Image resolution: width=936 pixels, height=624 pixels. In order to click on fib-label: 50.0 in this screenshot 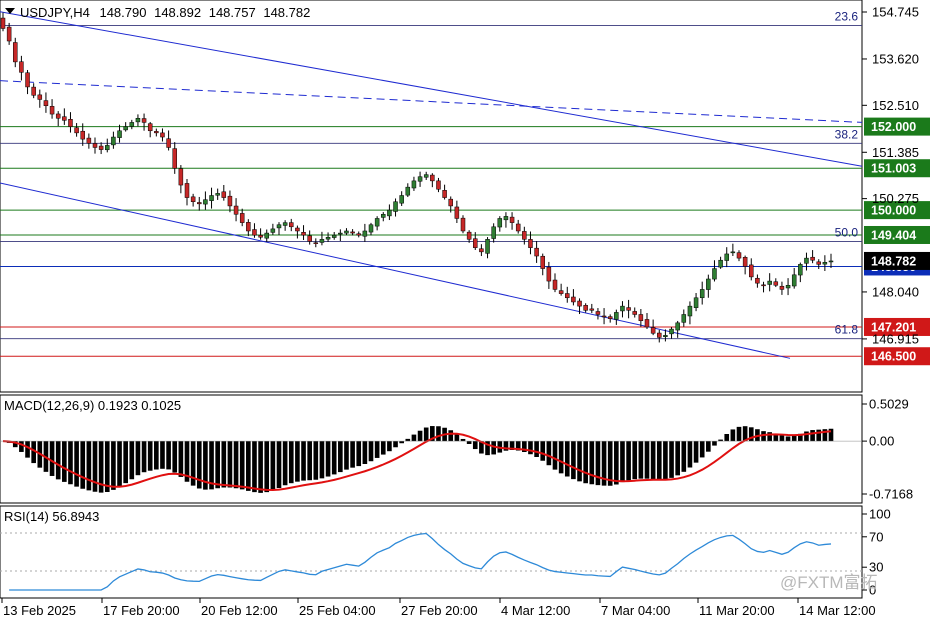, I will do `click(847, 232)`.